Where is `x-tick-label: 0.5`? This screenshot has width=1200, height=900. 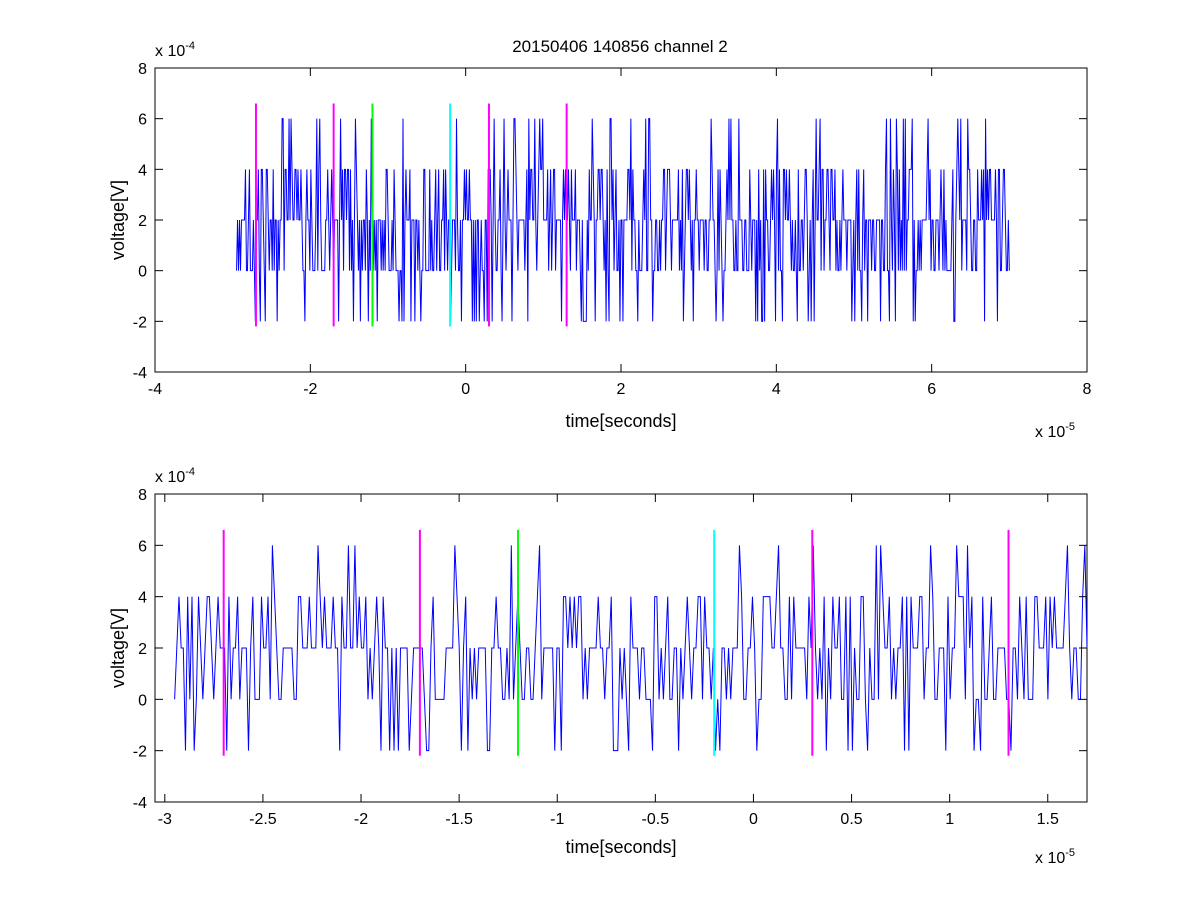 x-tick-label: 0.5 is located at coordinates (851, 819).